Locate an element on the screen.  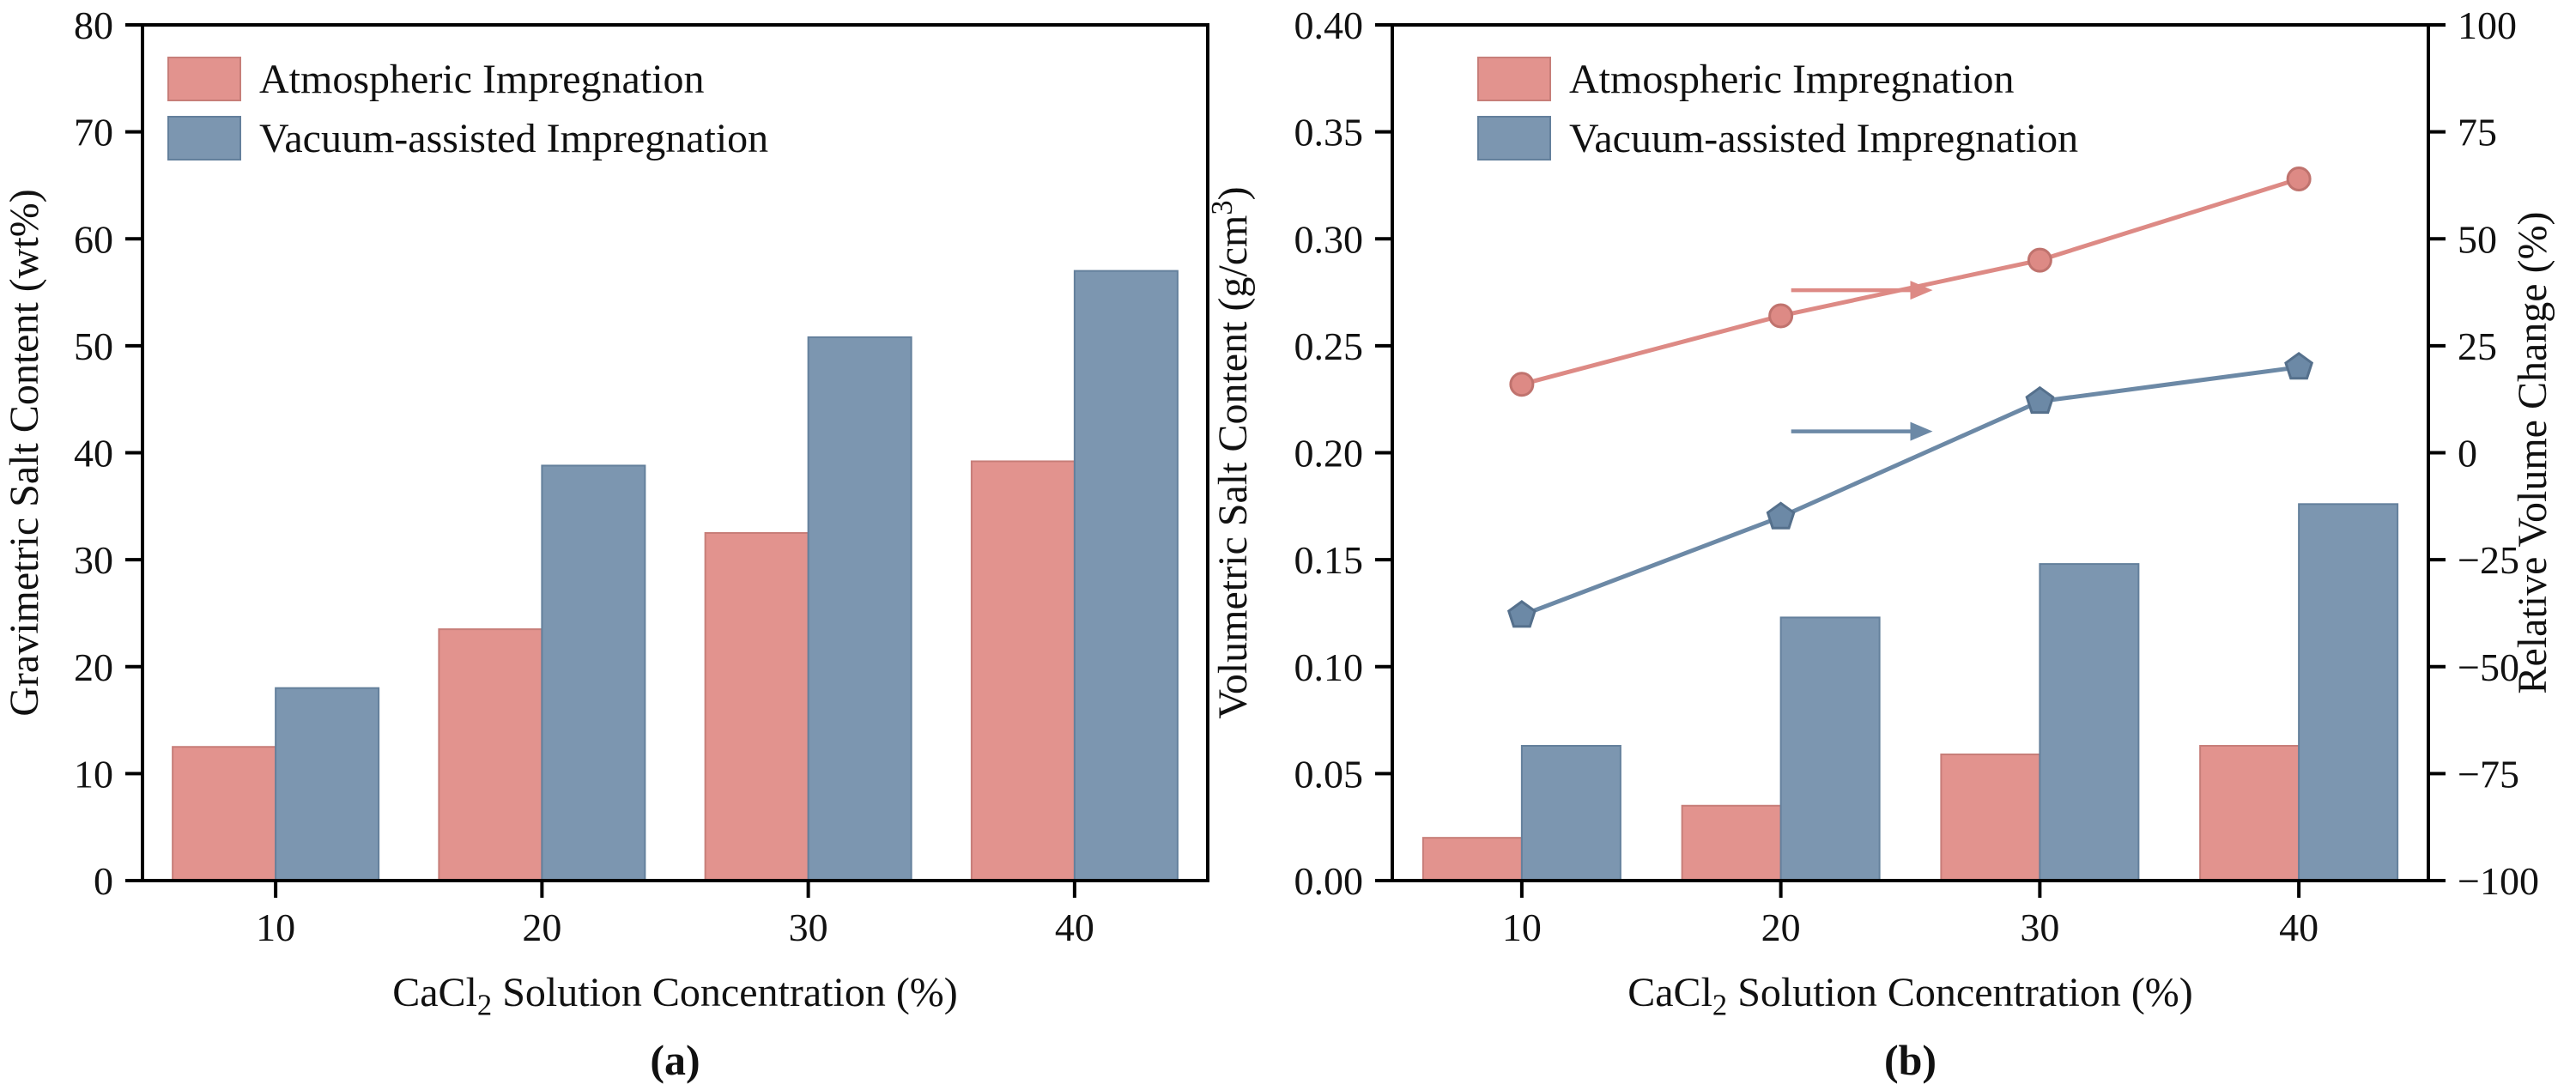
y-axis-title: Gravimetric Salt Content (wt%) is located at coordinates (24, 453).